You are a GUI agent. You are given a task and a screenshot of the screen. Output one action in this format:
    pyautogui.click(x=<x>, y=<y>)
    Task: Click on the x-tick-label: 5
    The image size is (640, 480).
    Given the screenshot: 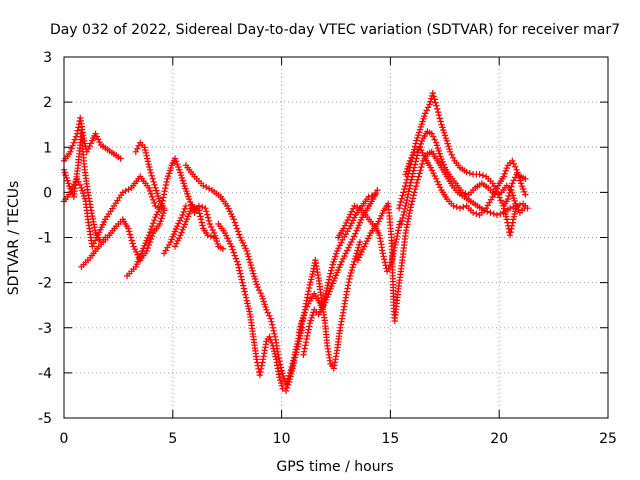 What is the action you would take?
    pyautogui.click(x=172, y=439)
    